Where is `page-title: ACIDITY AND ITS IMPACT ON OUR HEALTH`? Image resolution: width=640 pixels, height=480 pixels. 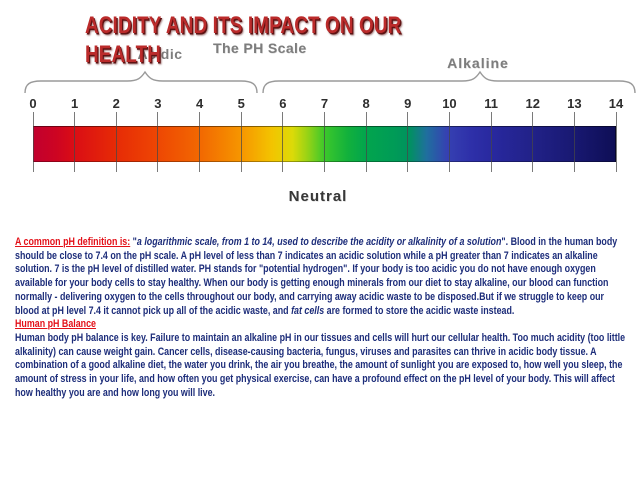
page-title: ACIDITY AND ITS IMPACT ON OUR HEALTH is located at coordinates (243, 40).